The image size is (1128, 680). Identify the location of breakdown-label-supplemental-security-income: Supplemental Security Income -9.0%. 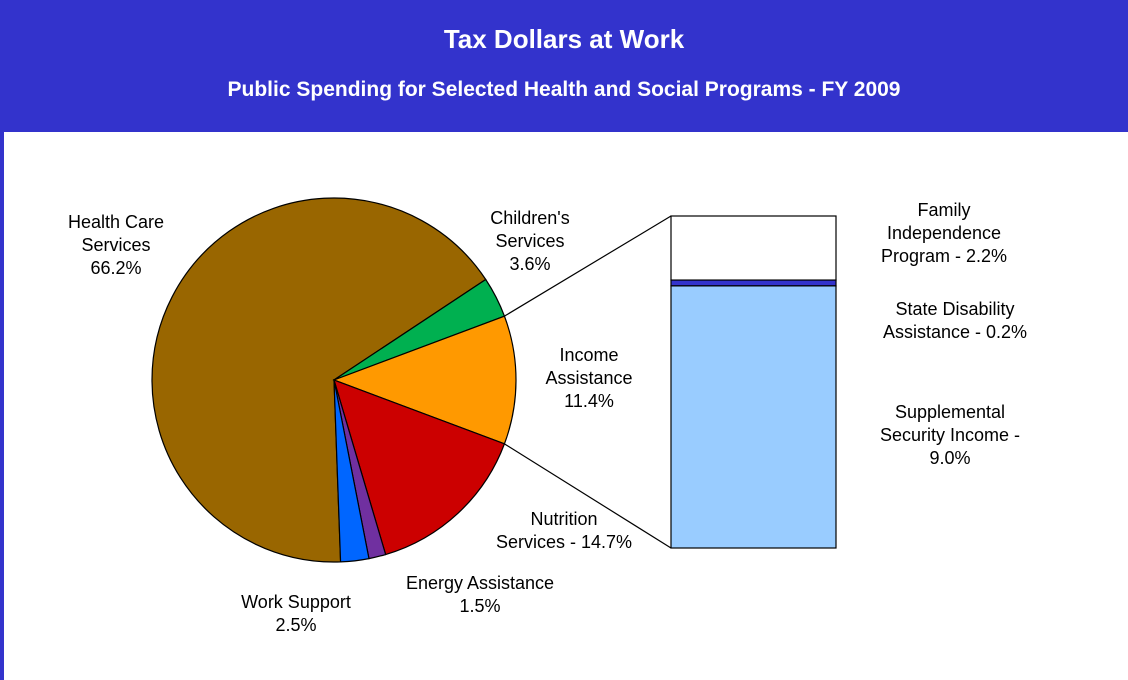
(950, 435).